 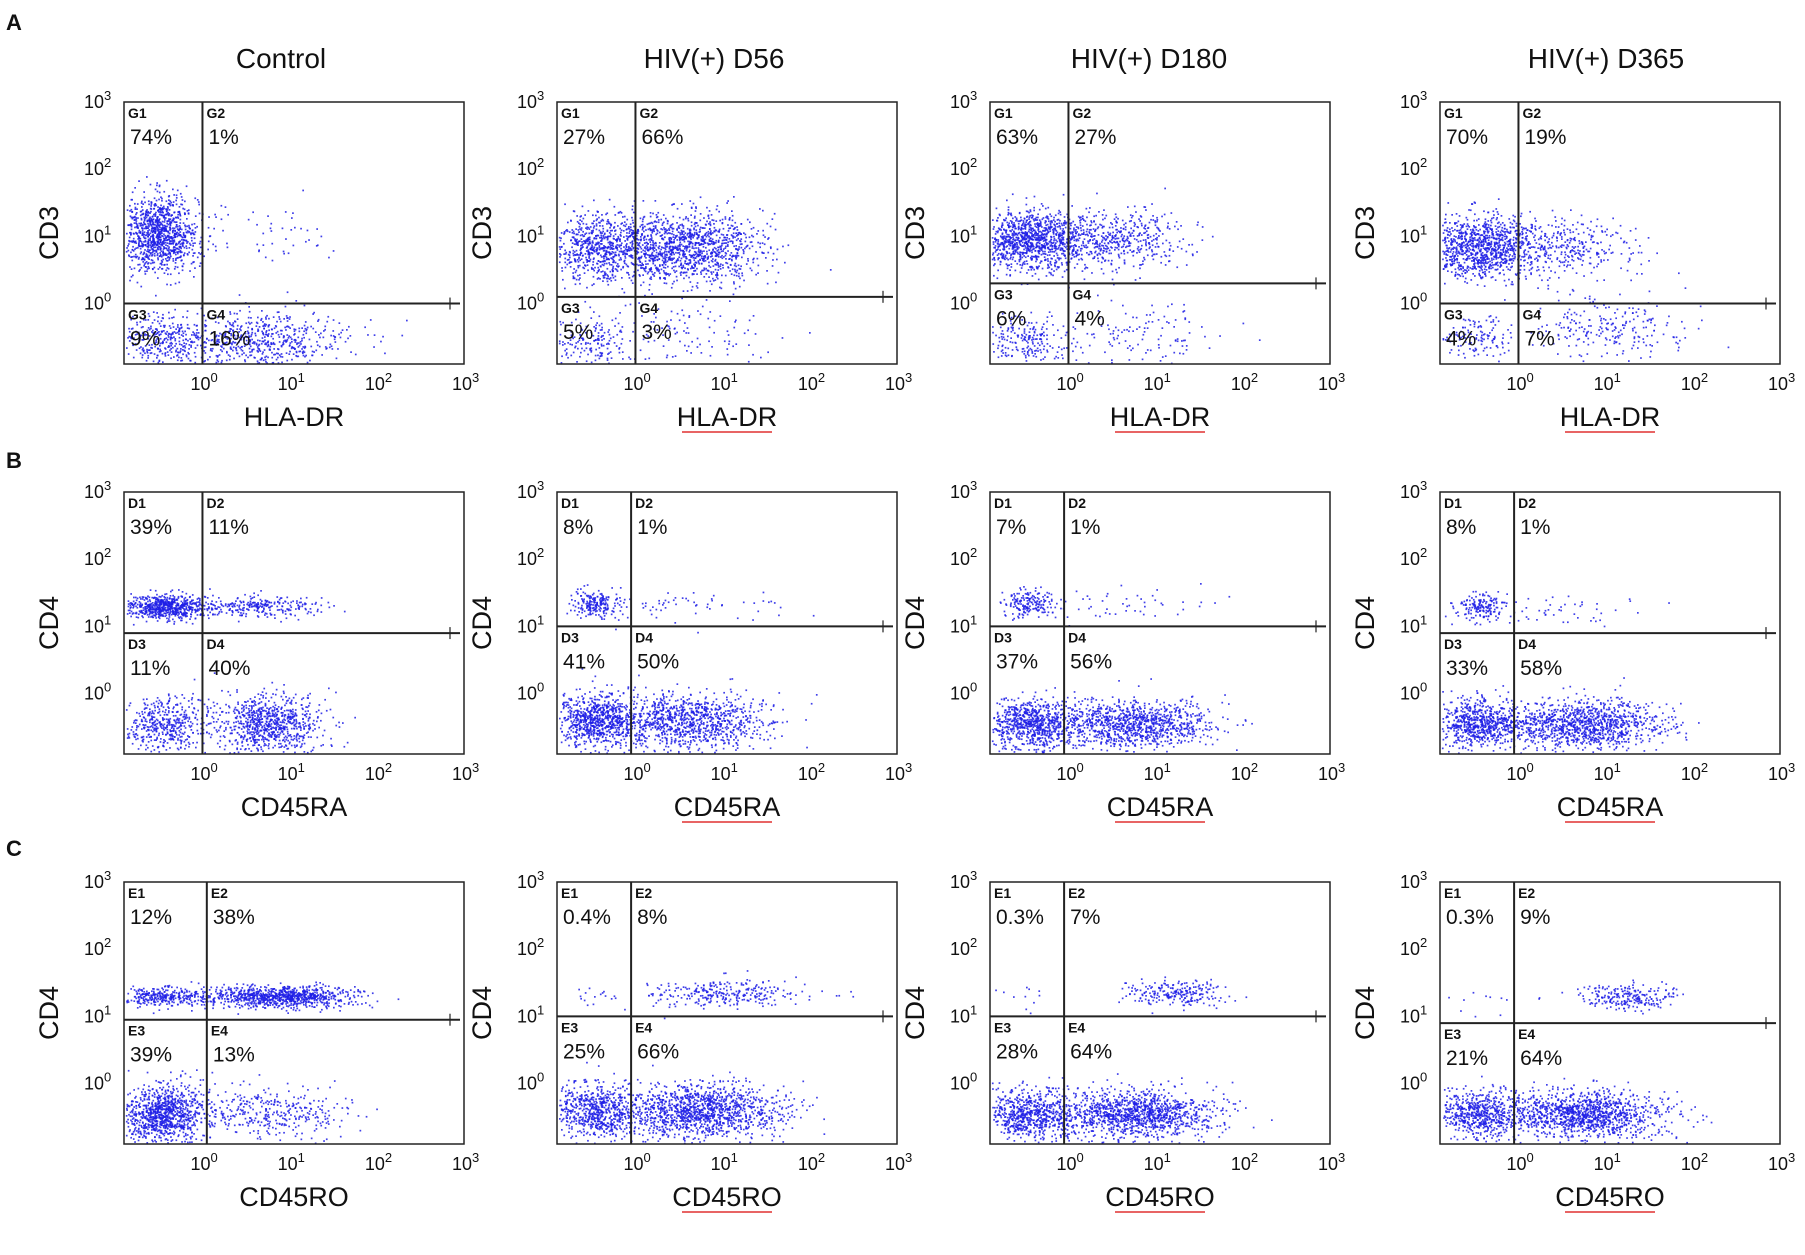 I want to click on y-tick-label: 101, so click(x=97, y=234).